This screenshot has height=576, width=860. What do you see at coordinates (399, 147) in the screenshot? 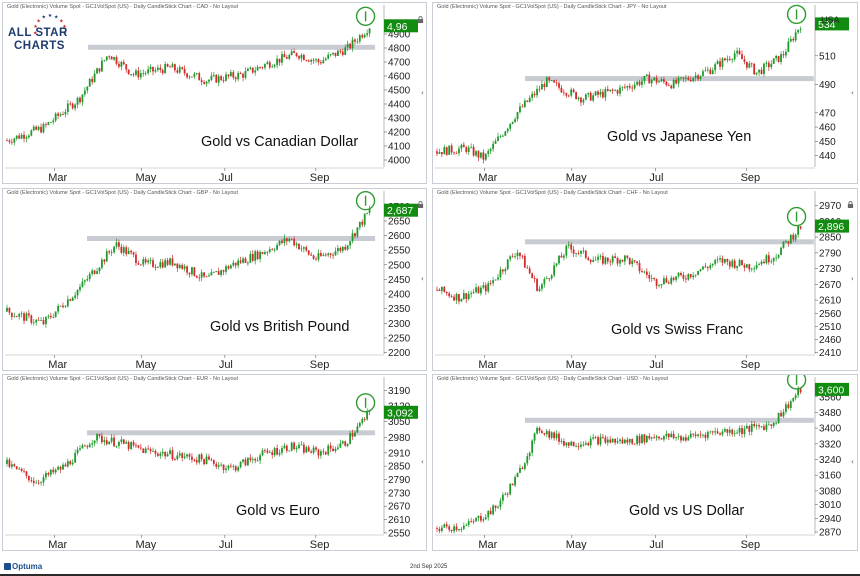
I see `y-tick-label: 4100` at bounding box center [399, 147].